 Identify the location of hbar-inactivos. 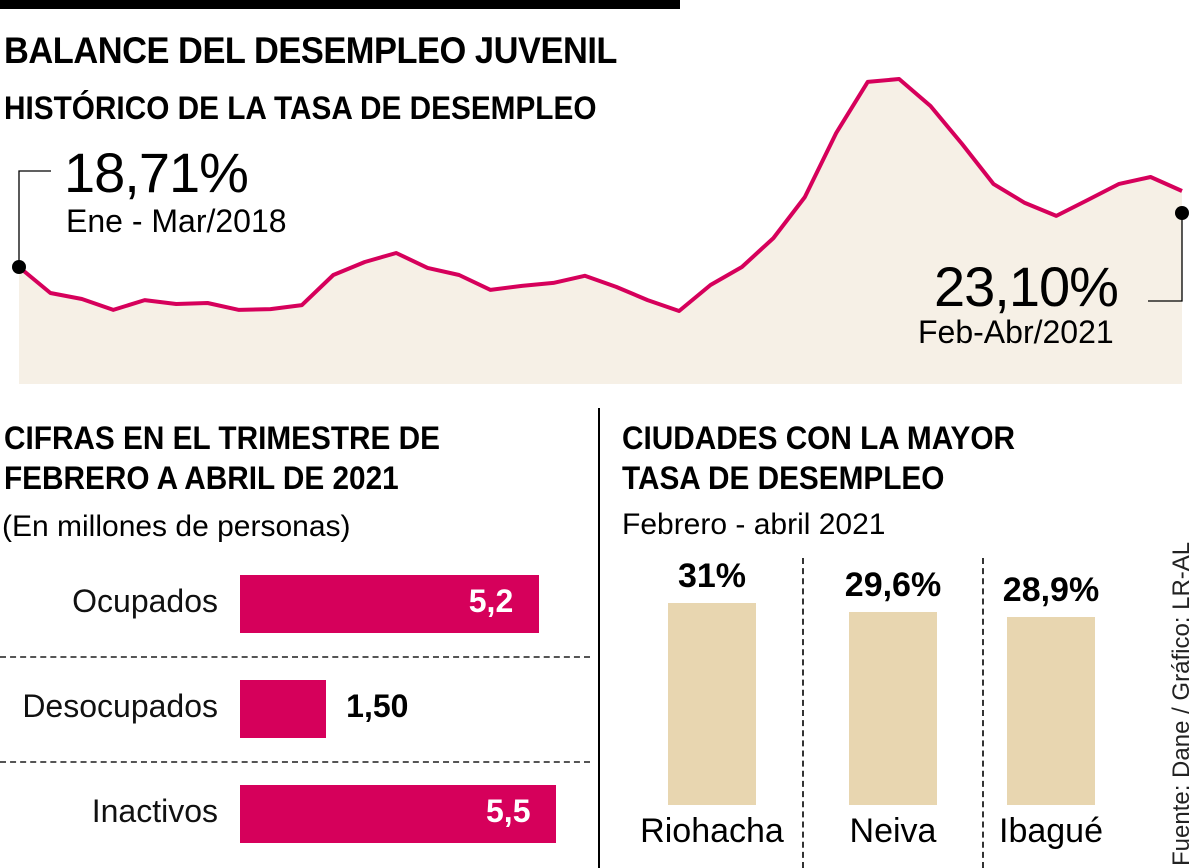
(398, 814).